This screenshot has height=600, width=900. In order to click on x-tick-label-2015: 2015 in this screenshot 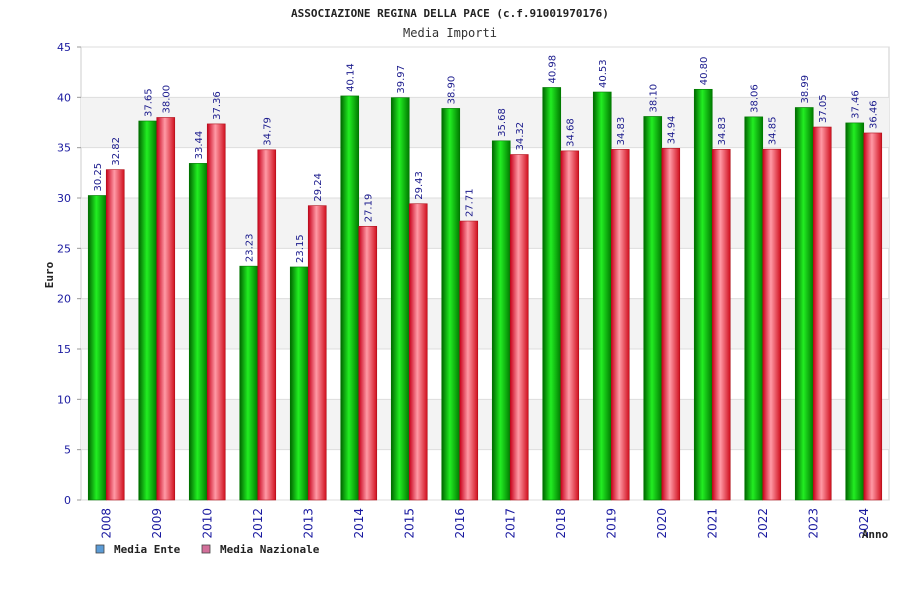, I will do `click(409, 523)`.